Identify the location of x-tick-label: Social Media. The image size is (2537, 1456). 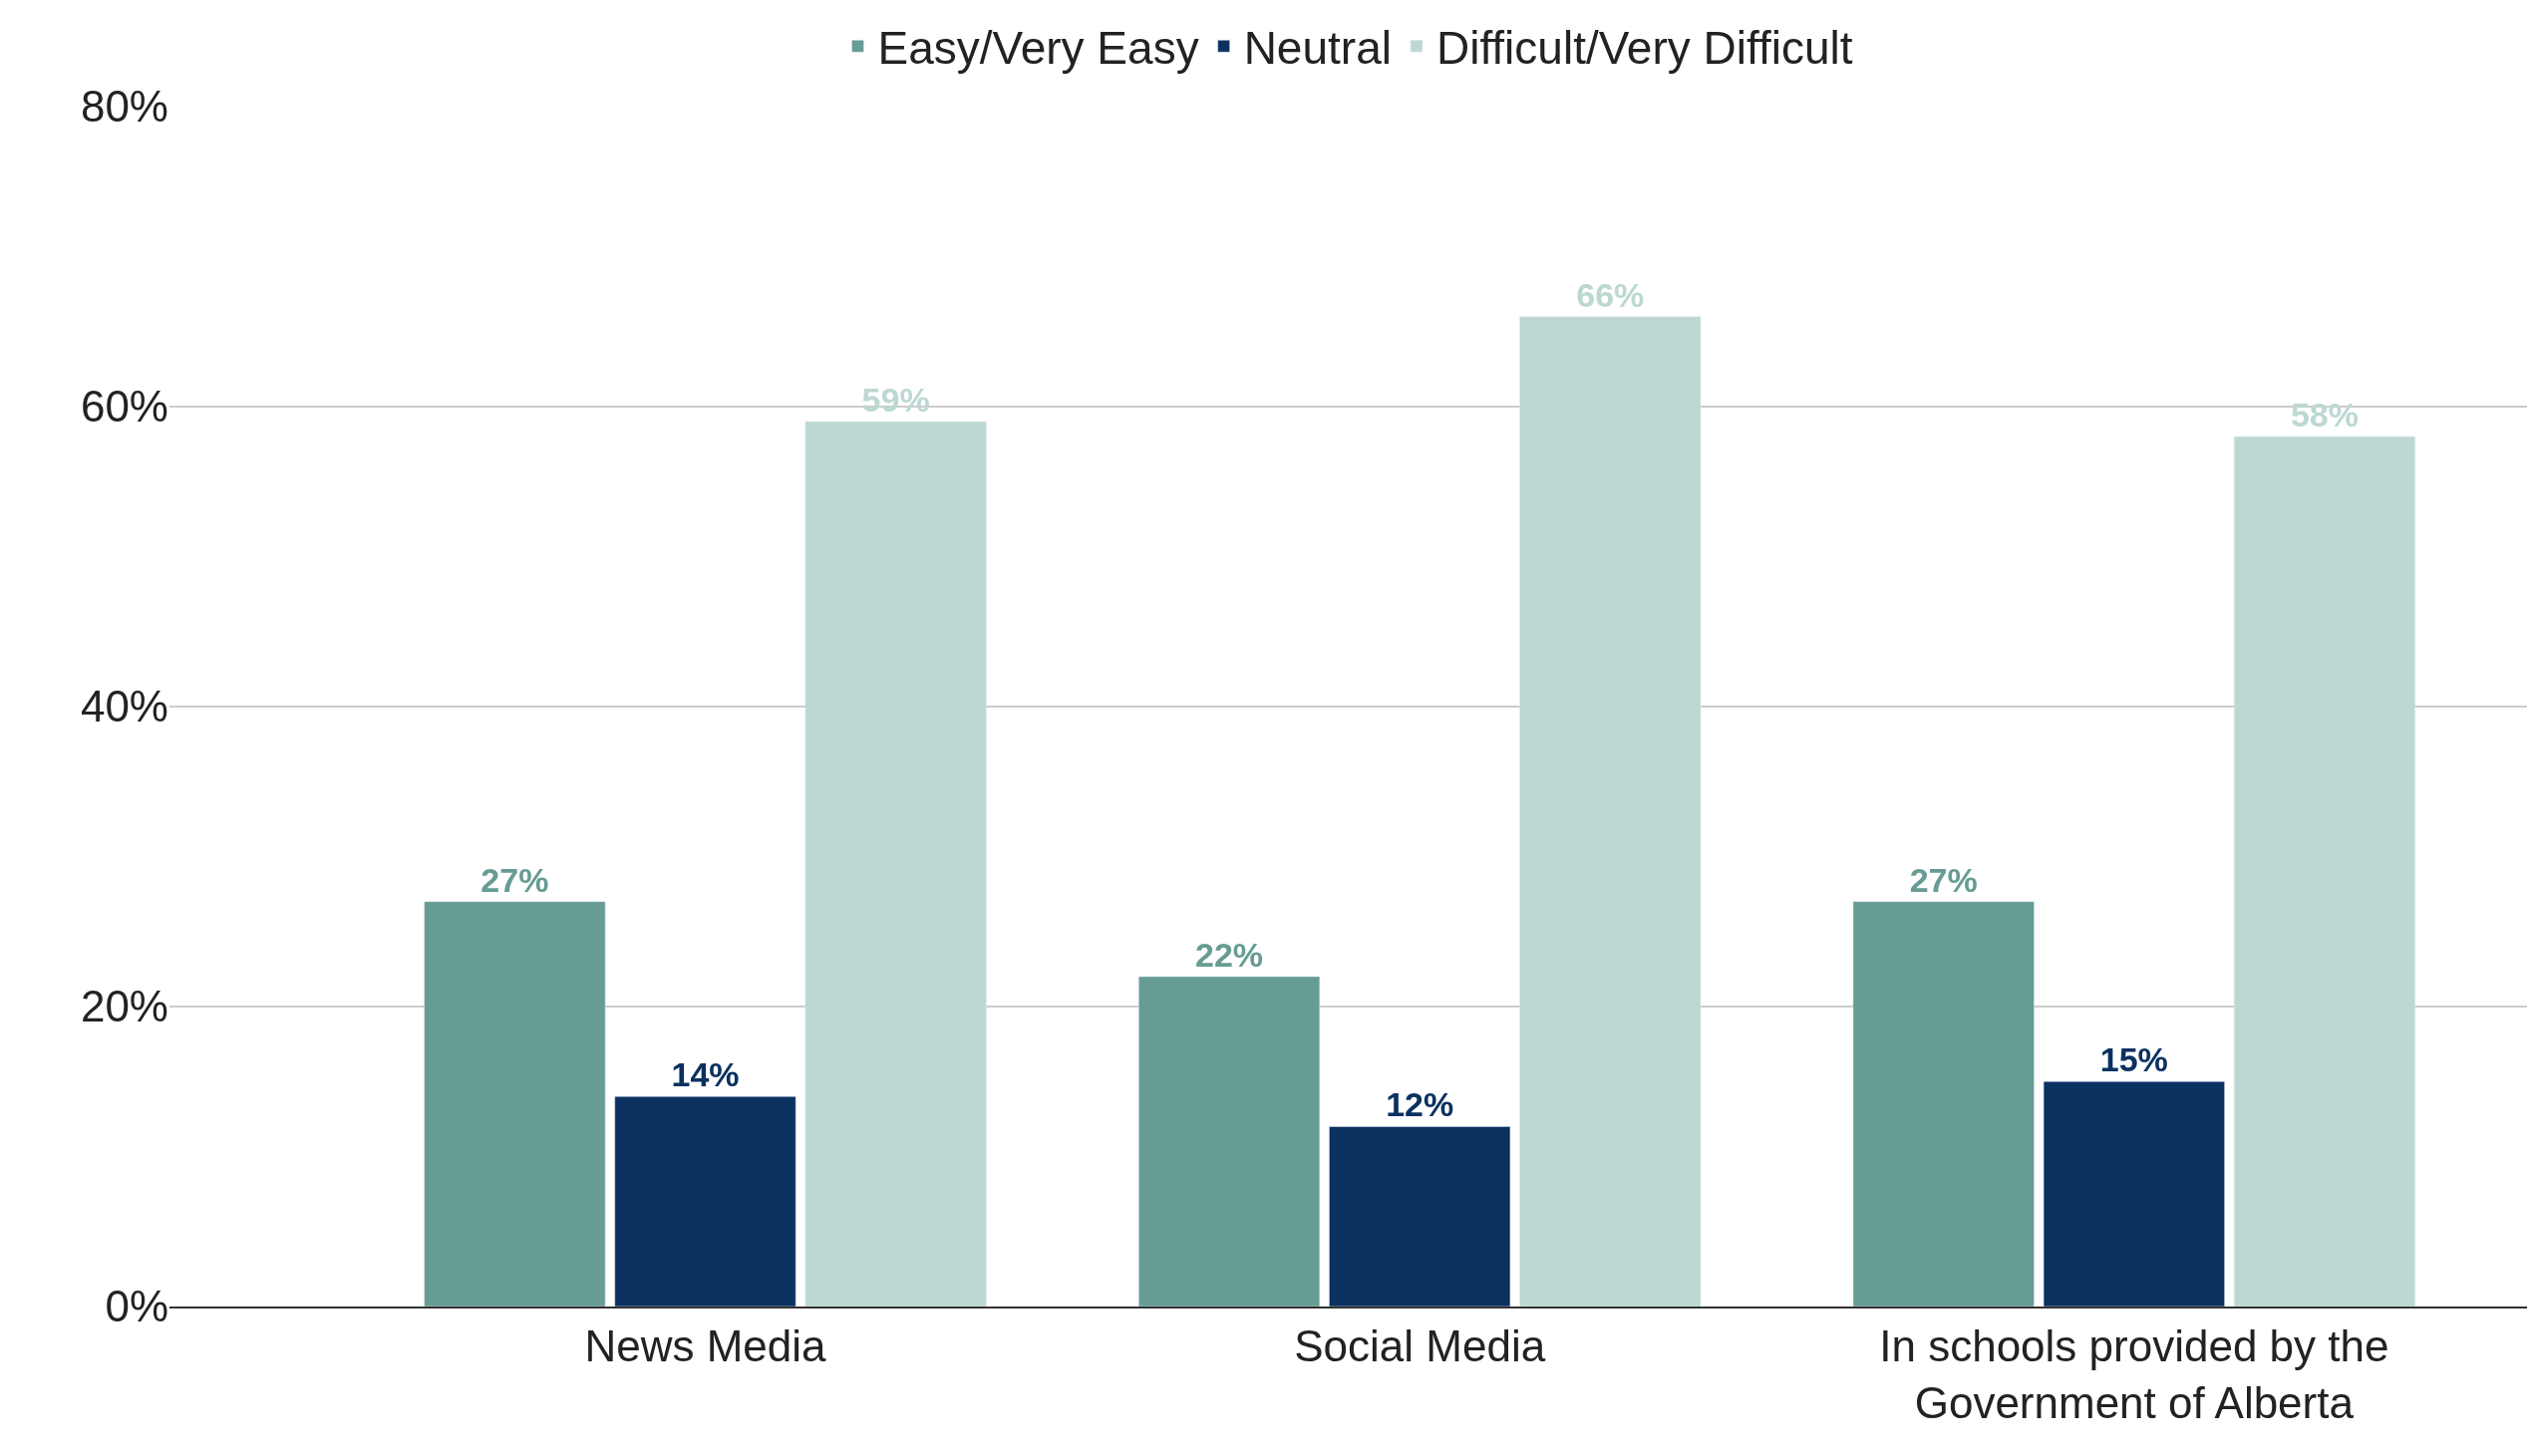
(1420, 1345).